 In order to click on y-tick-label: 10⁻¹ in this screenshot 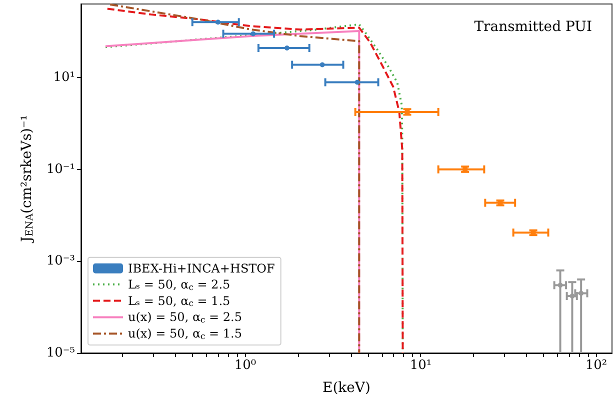, I will do `click(60, 169)`.